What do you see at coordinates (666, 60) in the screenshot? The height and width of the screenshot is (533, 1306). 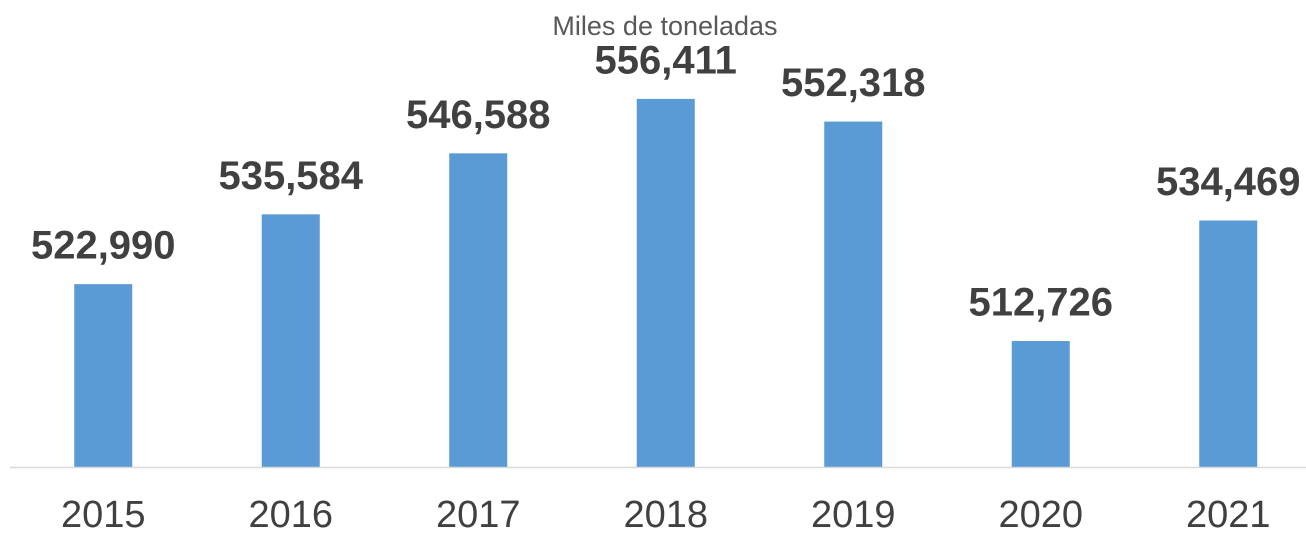 I see `value-label: 556,411` at bounding box center [666, 60].